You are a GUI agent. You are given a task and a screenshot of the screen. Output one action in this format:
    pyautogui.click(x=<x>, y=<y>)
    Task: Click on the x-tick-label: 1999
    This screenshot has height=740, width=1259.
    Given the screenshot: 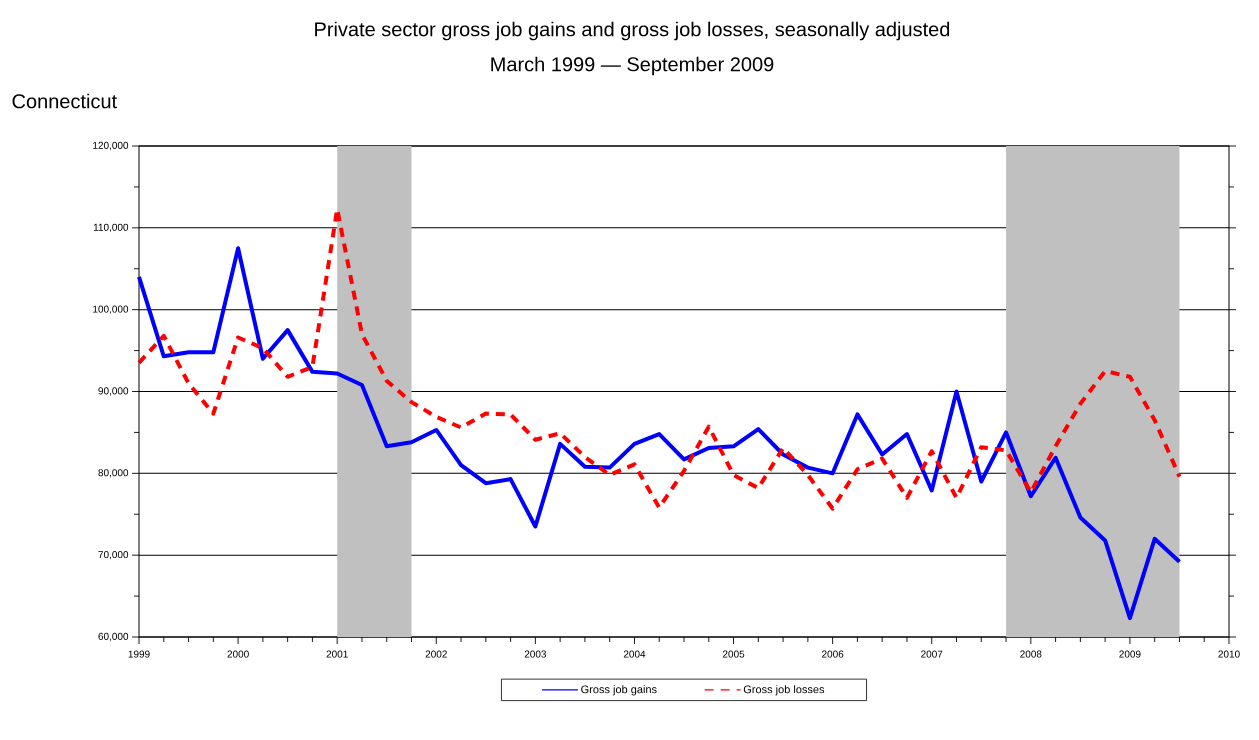 What is the action you would take?
    pyautogui.click(x=139, y=654)
    